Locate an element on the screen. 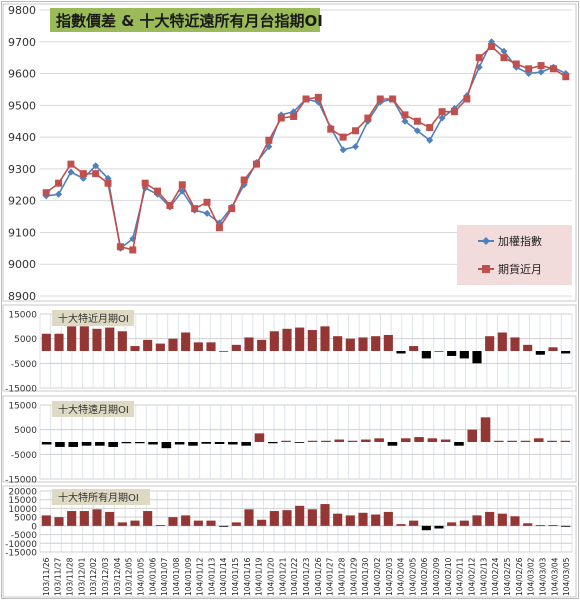 This screenshot has width=580, height=600. x-tick-label: 104/01/26 is located at coordinates (318, 576).